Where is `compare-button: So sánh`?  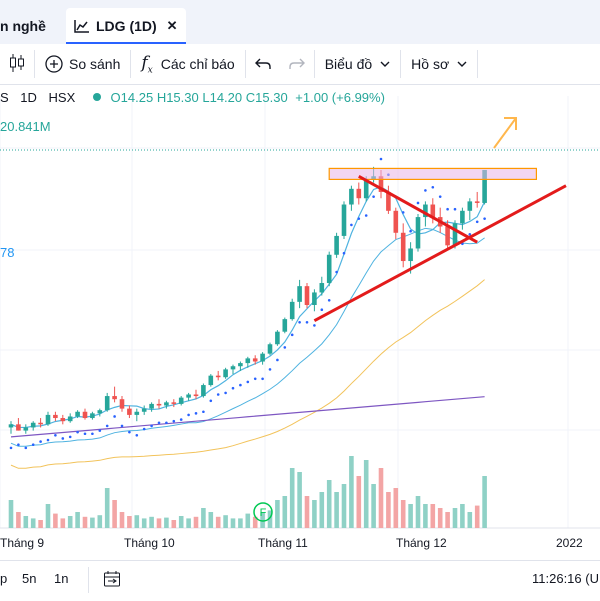
compare-button: So sánh is located at coordinates (82, 64).